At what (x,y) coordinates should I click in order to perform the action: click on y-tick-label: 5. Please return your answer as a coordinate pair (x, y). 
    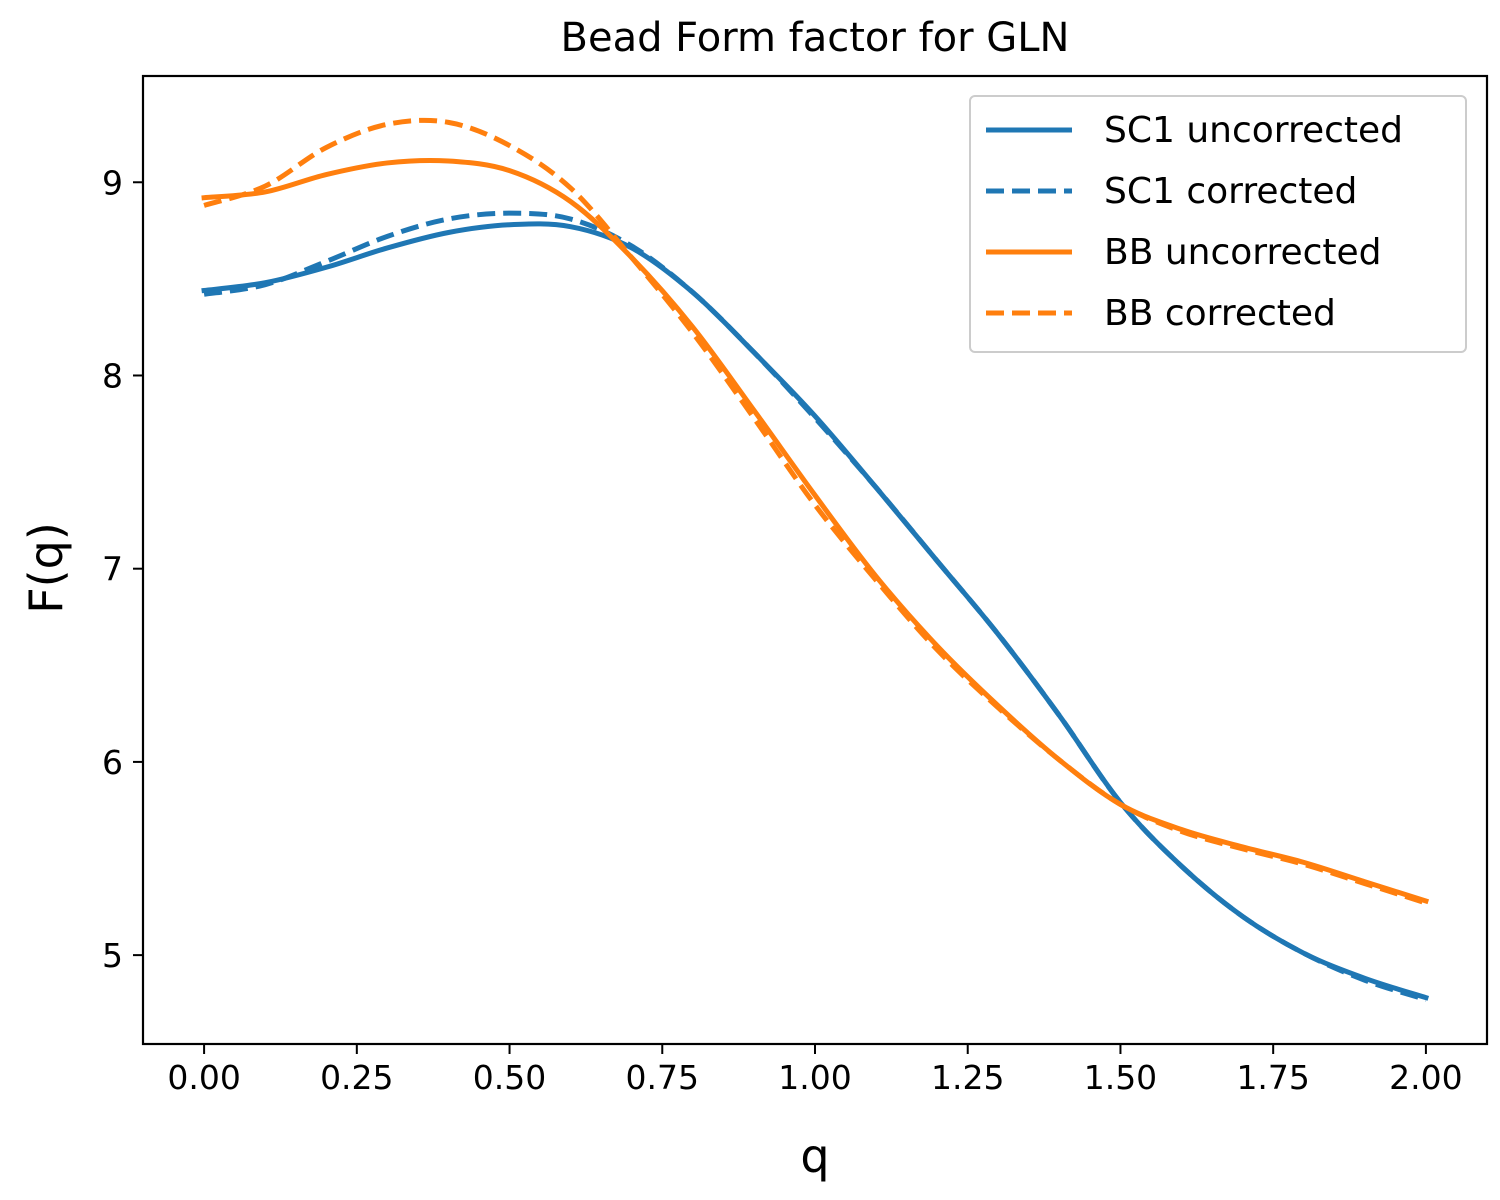
    Looking at the image, I should click on (112, 955).